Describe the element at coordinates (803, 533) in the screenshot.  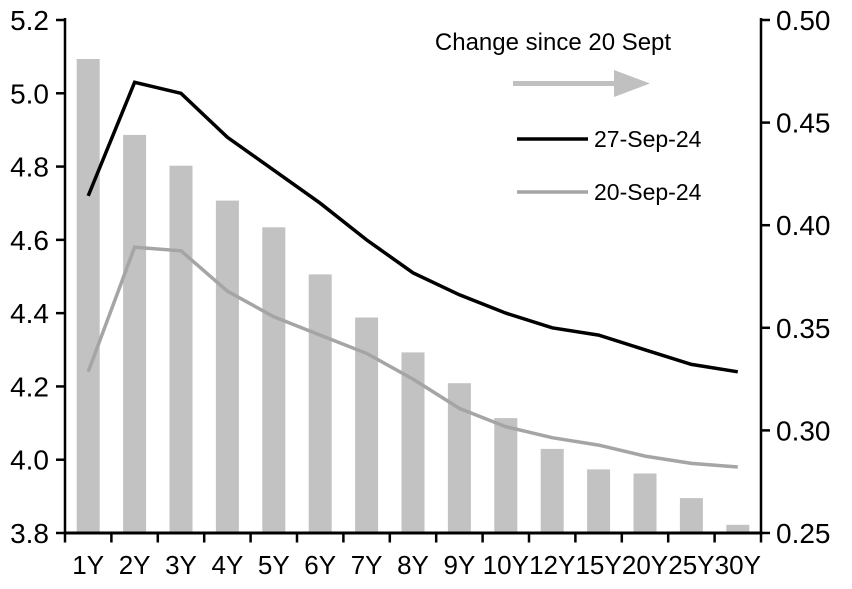
I see `y-right-tick-label: 0.25` at that location.